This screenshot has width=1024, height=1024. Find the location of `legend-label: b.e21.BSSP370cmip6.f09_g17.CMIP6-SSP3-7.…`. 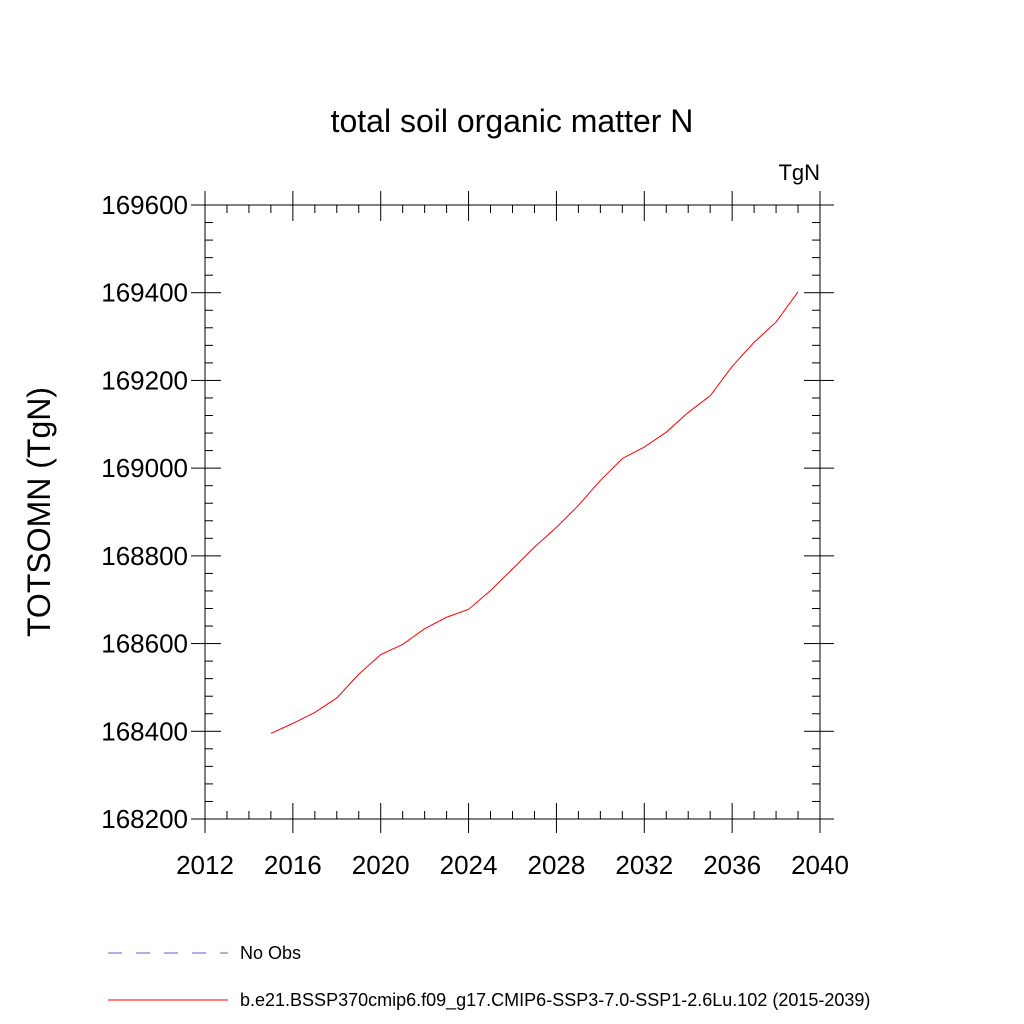

legend-label: b.e21.BSSP370cmip6.f09_g17.CMIP6-SSP3-7.… is located at coordinates (555, 1000).